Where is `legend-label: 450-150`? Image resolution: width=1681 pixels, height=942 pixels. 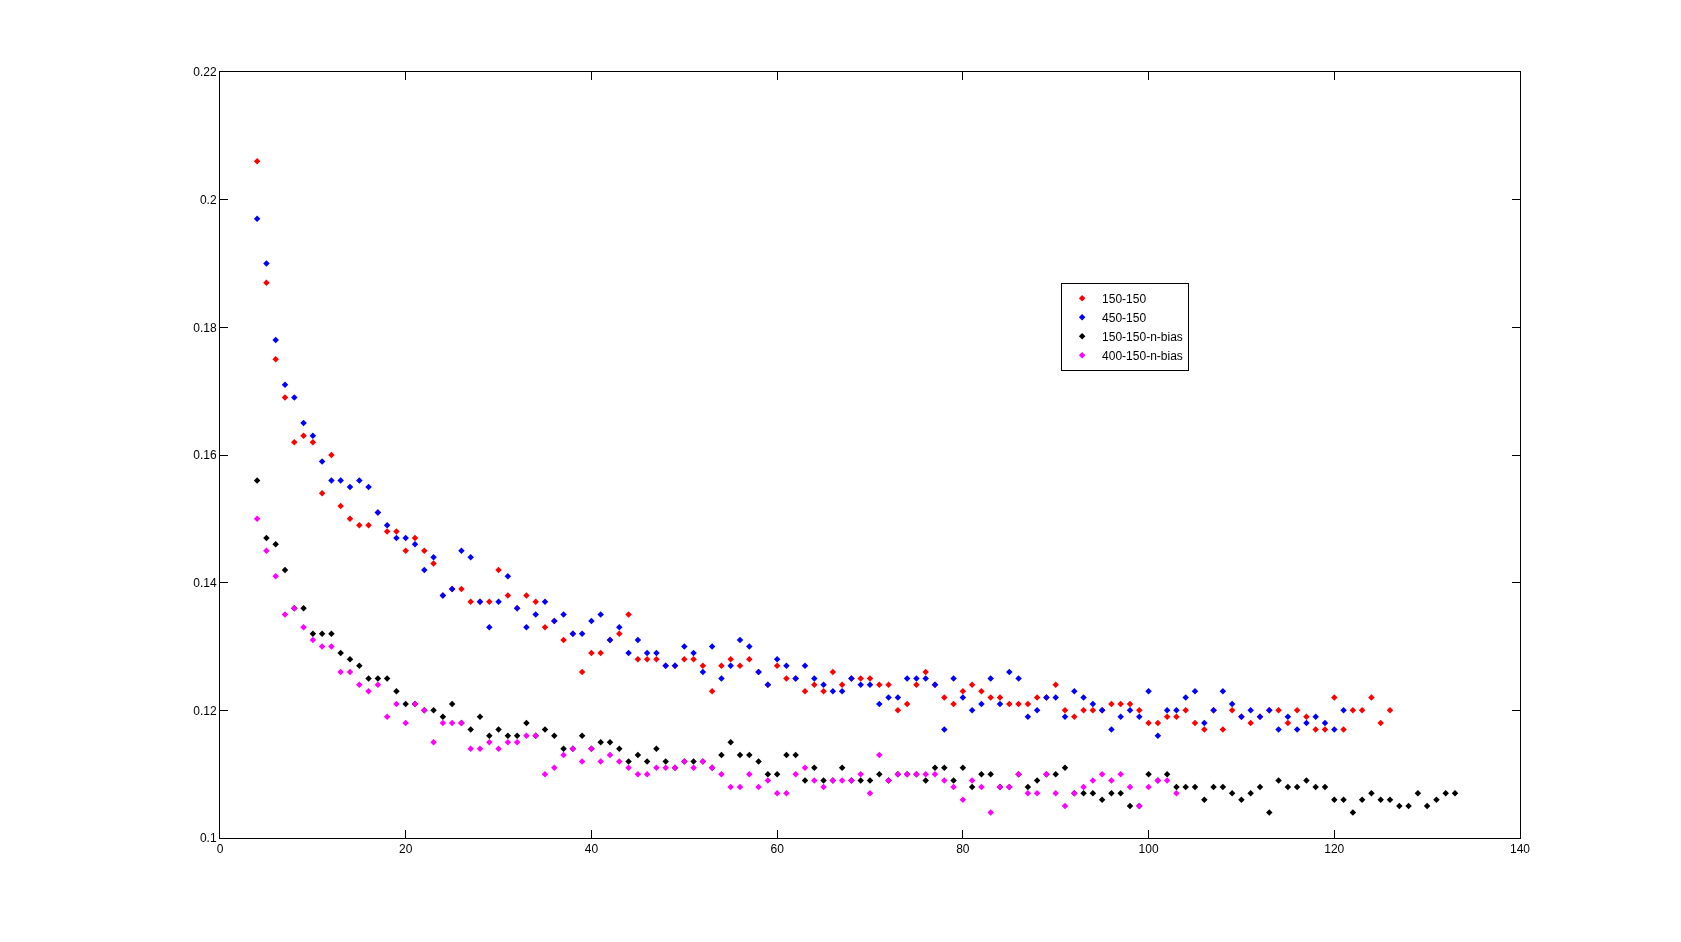
legend-label: 450-150 is located at coordinates (1124, 317).